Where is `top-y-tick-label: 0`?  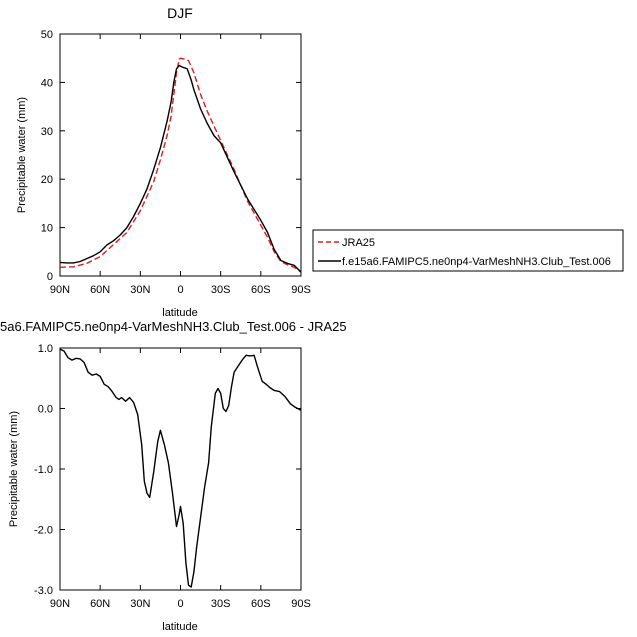
top-y-tick-label: 0 is located at coordinates (50, 277).